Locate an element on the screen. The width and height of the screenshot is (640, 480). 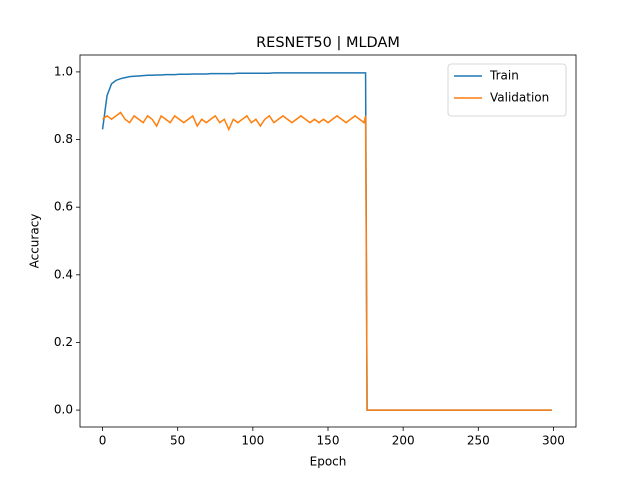
y-tick-label: 0.6 is located at coordinates (63, 207).